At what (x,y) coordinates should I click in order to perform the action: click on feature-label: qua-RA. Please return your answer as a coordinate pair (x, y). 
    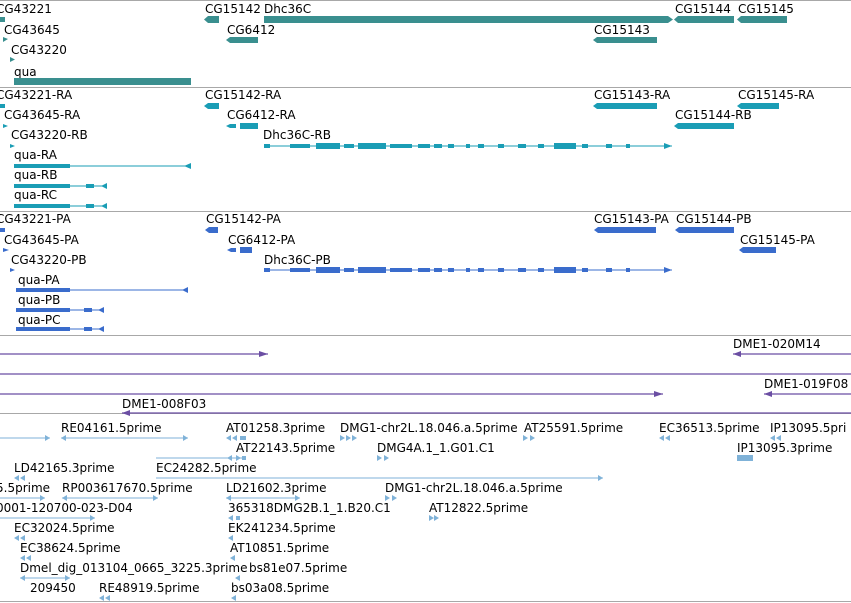
    Looking at the image, I should click on (36, 155).